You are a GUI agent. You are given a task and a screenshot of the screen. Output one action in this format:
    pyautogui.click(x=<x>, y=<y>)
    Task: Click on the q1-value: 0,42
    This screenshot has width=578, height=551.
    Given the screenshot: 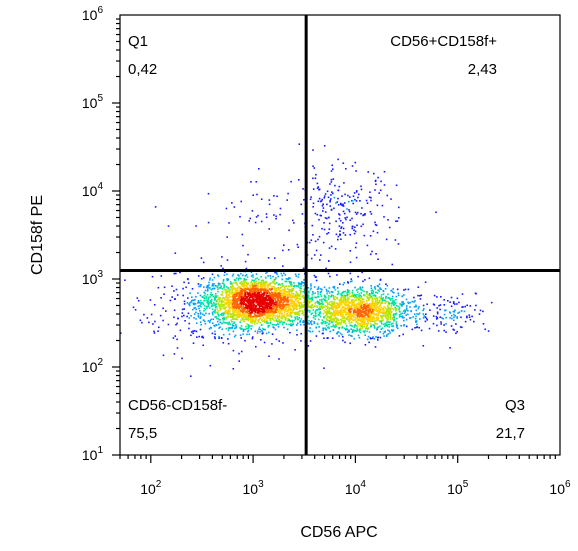 What is the action you would take?
    pyautogui.click(x=142, y=69)
    